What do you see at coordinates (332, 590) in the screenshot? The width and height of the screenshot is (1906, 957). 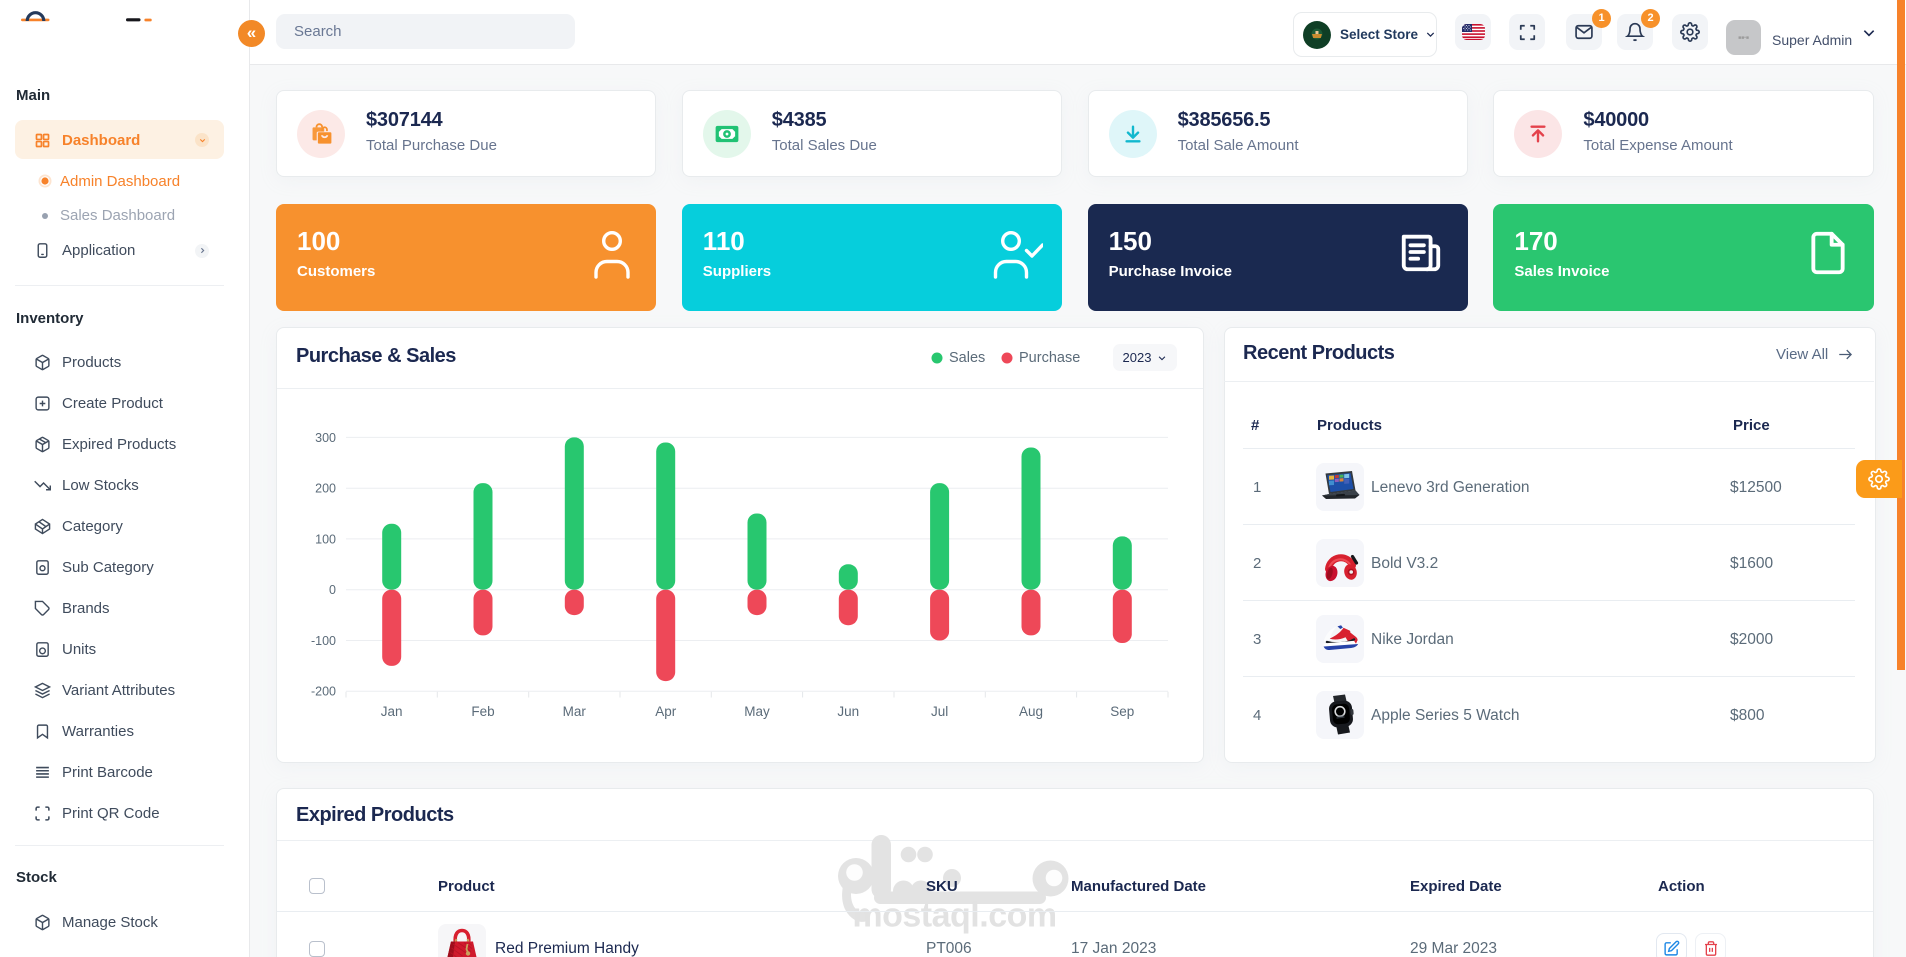 I see `svg-text: 0` at bounding box center [332, 590].